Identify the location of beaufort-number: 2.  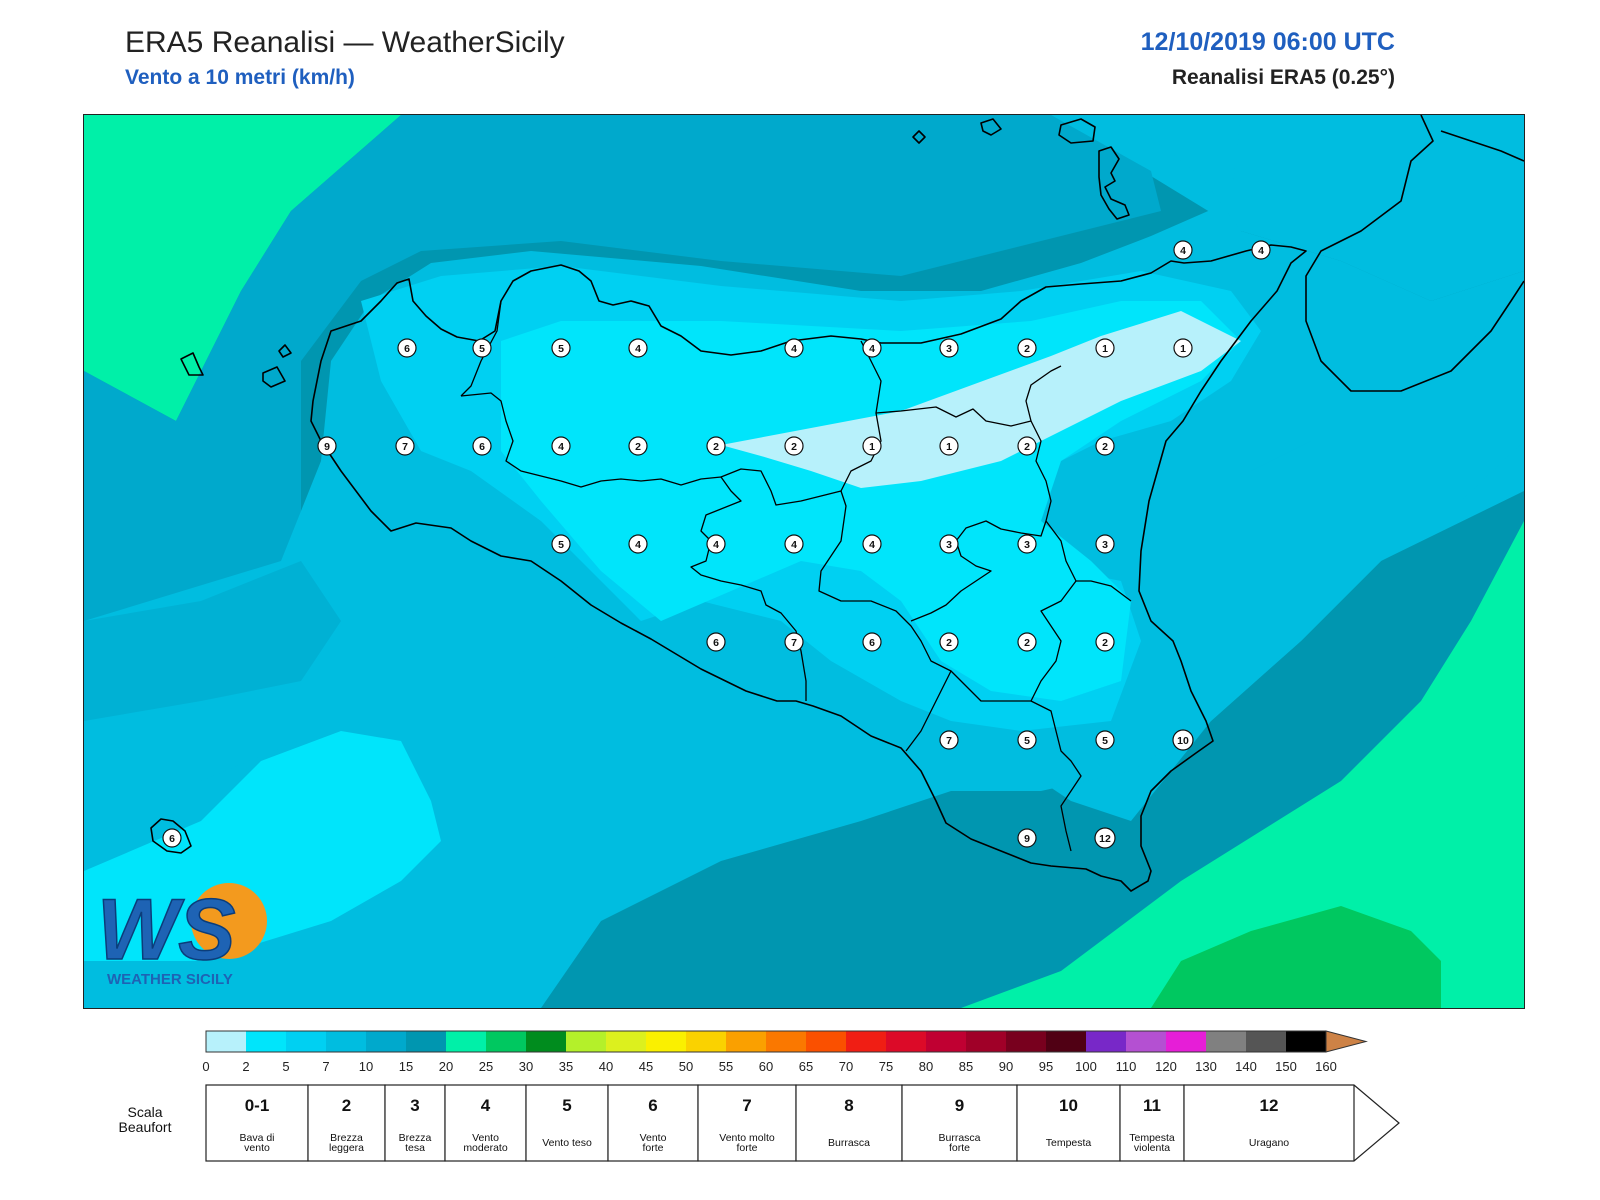
(346, 1105).